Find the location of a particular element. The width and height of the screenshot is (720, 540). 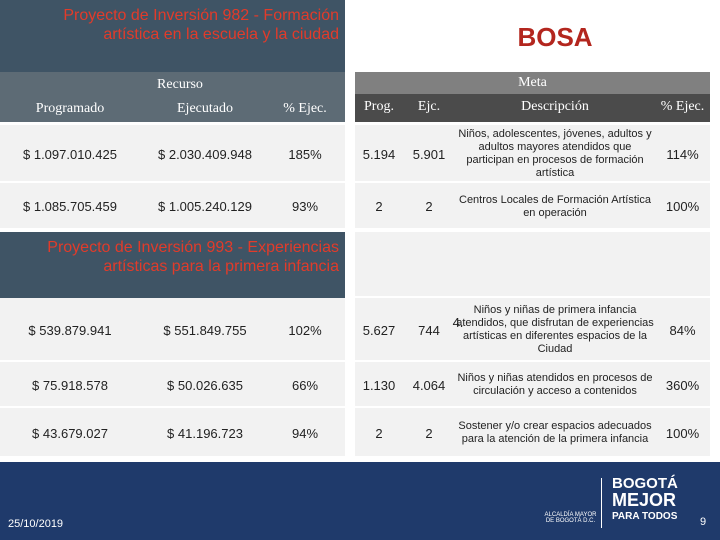

locality: BOSA is located at coordinates (555, 37).